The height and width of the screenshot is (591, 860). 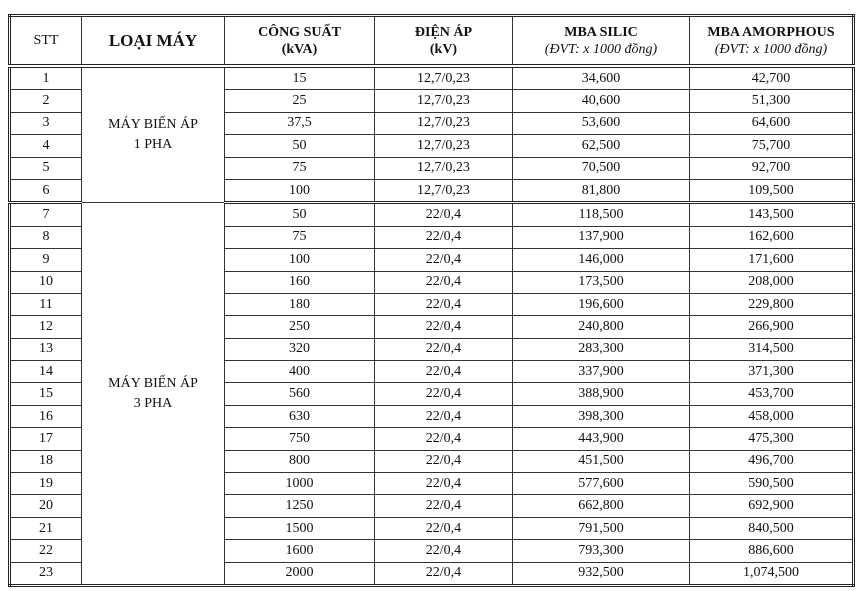 I want to click on stt-cell: 2, so click(x=45, y=101).